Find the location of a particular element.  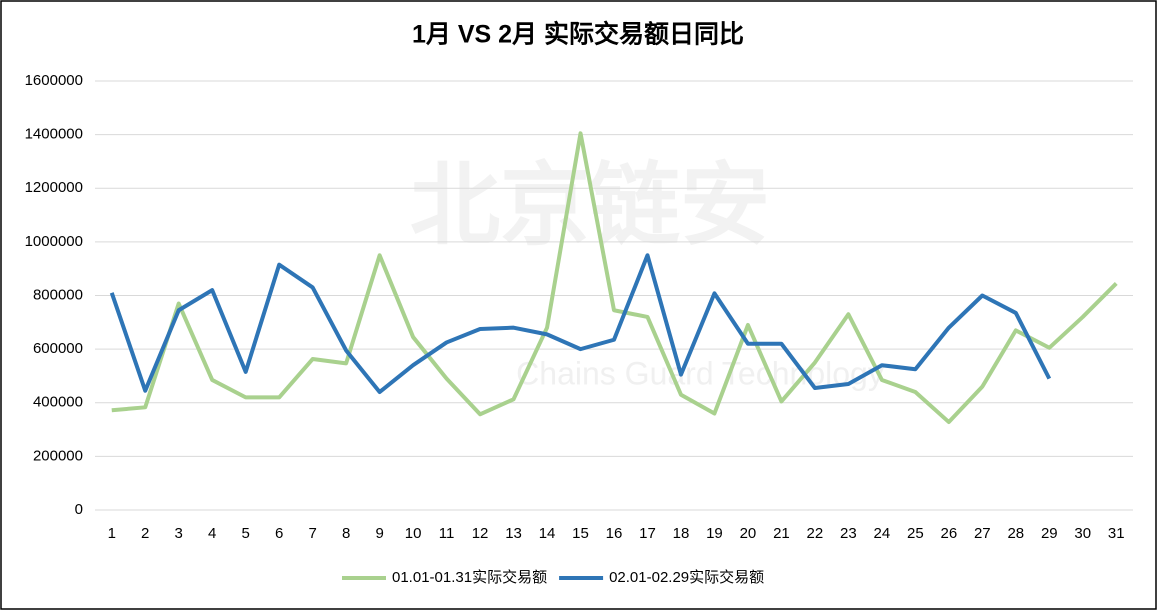

x-tick-label: 7 is located at coordinates (312, 533).